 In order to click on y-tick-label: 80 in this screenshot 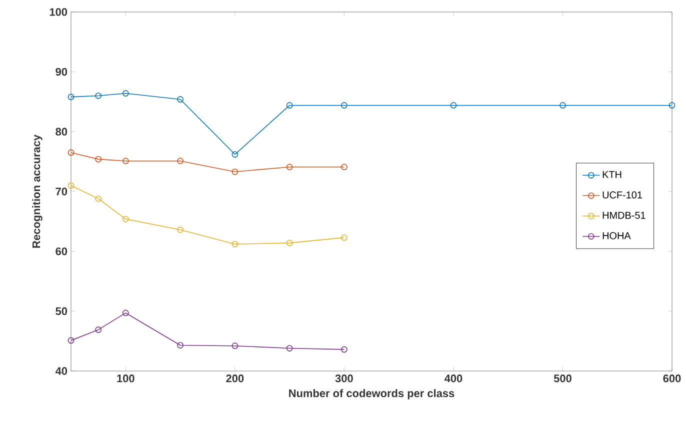, I will do `click(62, 132)`.